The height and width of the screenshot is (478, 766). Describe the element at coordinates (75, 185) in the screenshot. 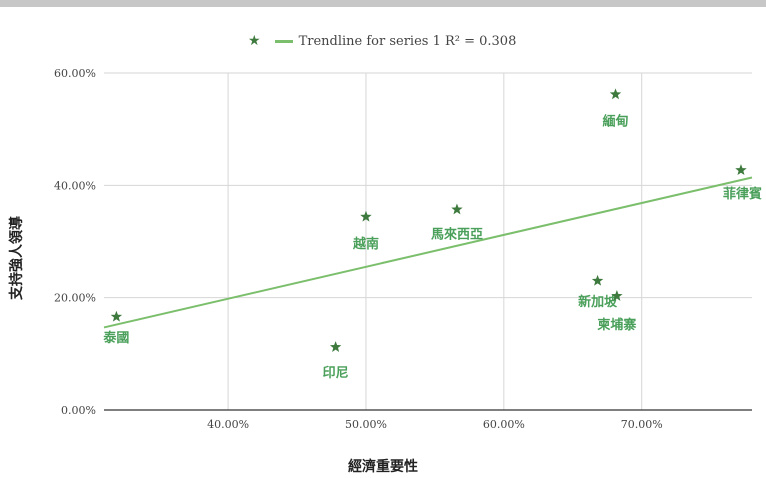

I see `y-tick-label: 40.00%` at that location.